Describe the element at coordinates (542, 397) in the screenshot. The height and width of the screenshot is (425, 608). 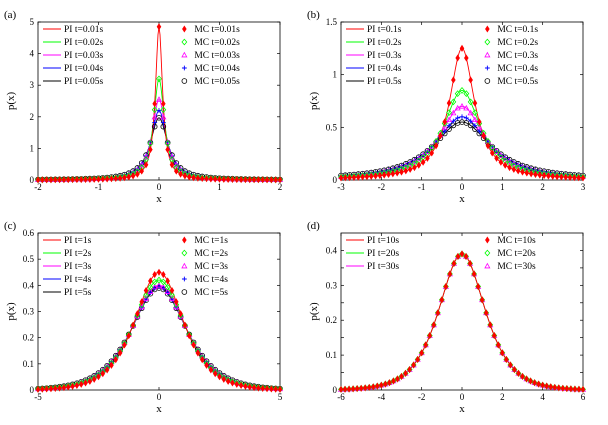
I see `x-tick-label: 4` at that location.